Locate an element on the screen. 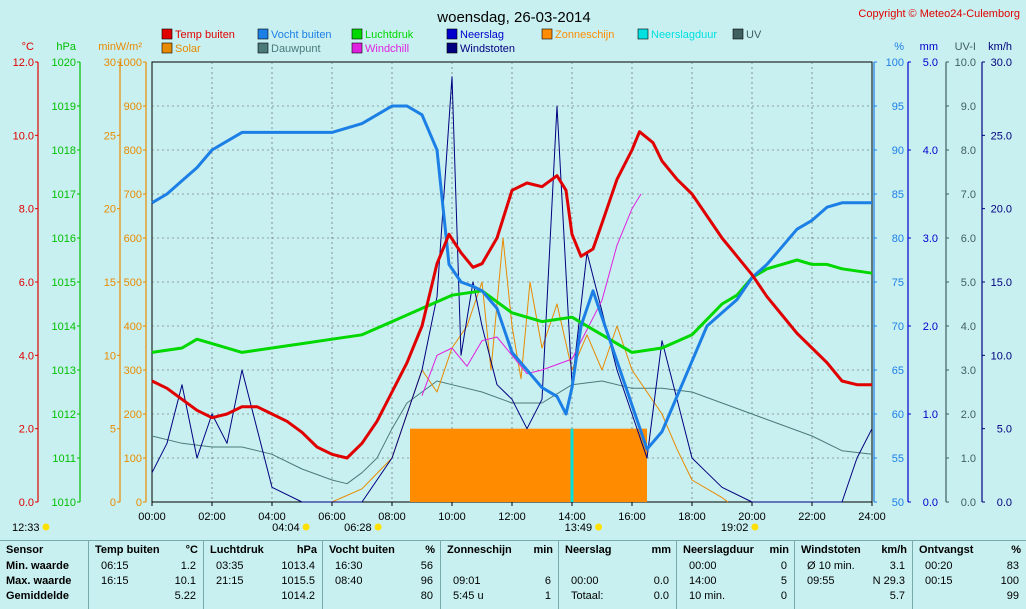 Image resolution: width=1026 pixels, height=609 pixels. stats-label: Gemiddelde is located at coordinates (37, 596).